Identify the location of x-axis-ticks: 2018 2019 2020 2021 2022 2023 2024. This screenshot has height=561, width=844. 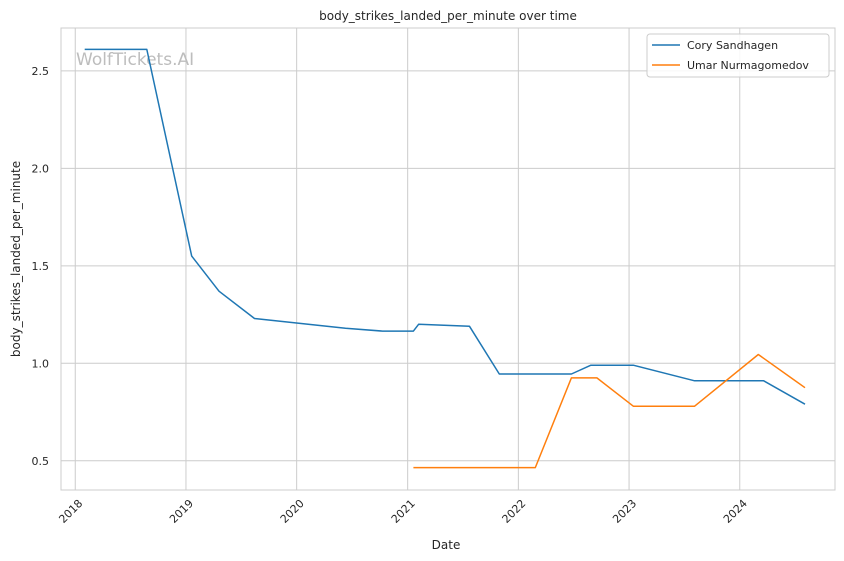
(403, 511).